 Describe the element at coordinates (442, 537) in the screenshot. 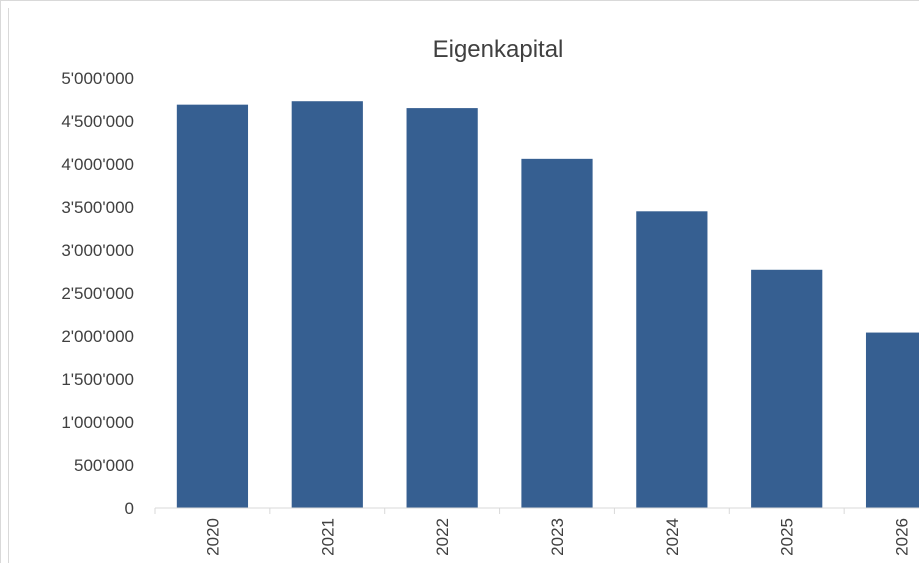

I see `x-tick-label: 2022` at that location.